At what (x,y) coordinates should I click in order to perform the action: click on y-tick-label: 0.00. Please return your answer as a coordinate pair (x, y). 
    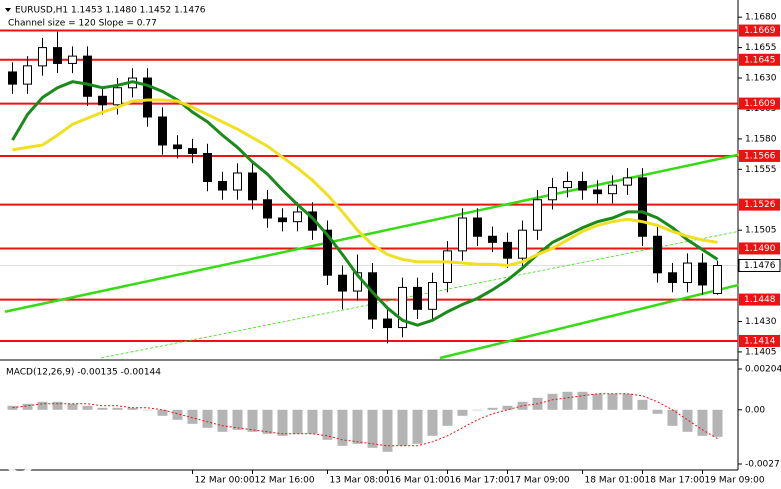
    Looking at the image, I should click on (755, 410).